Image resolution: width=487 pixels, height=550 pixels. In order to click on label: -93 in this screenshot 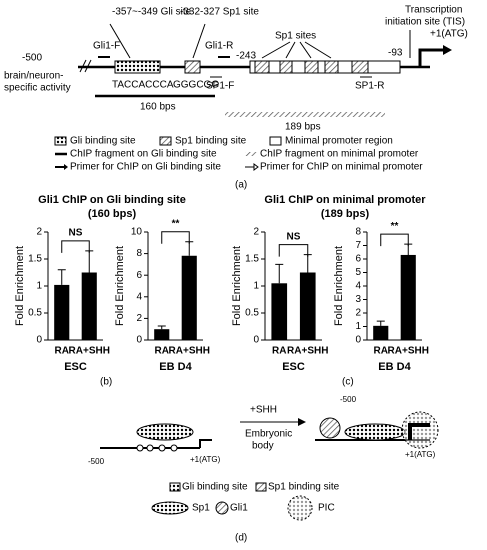, I will do `click(395, 53)`.